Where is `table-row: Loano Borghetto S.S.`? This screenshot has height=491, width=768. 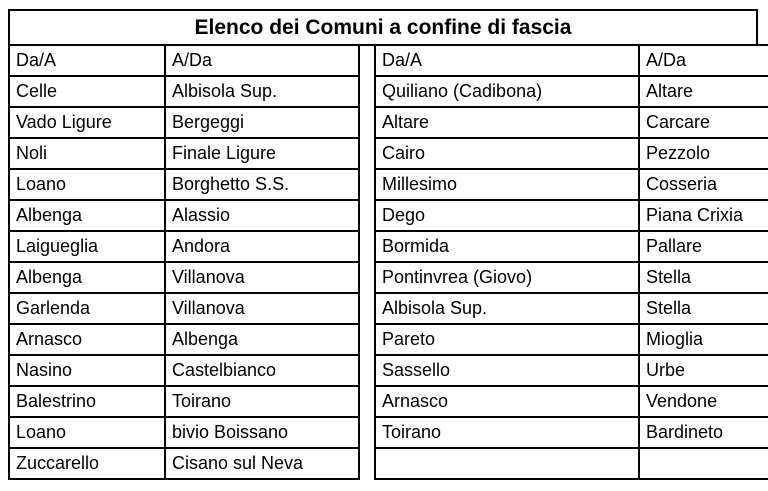 table-row: Loano Borghetto S.S. is located at coordinates (184, 184).